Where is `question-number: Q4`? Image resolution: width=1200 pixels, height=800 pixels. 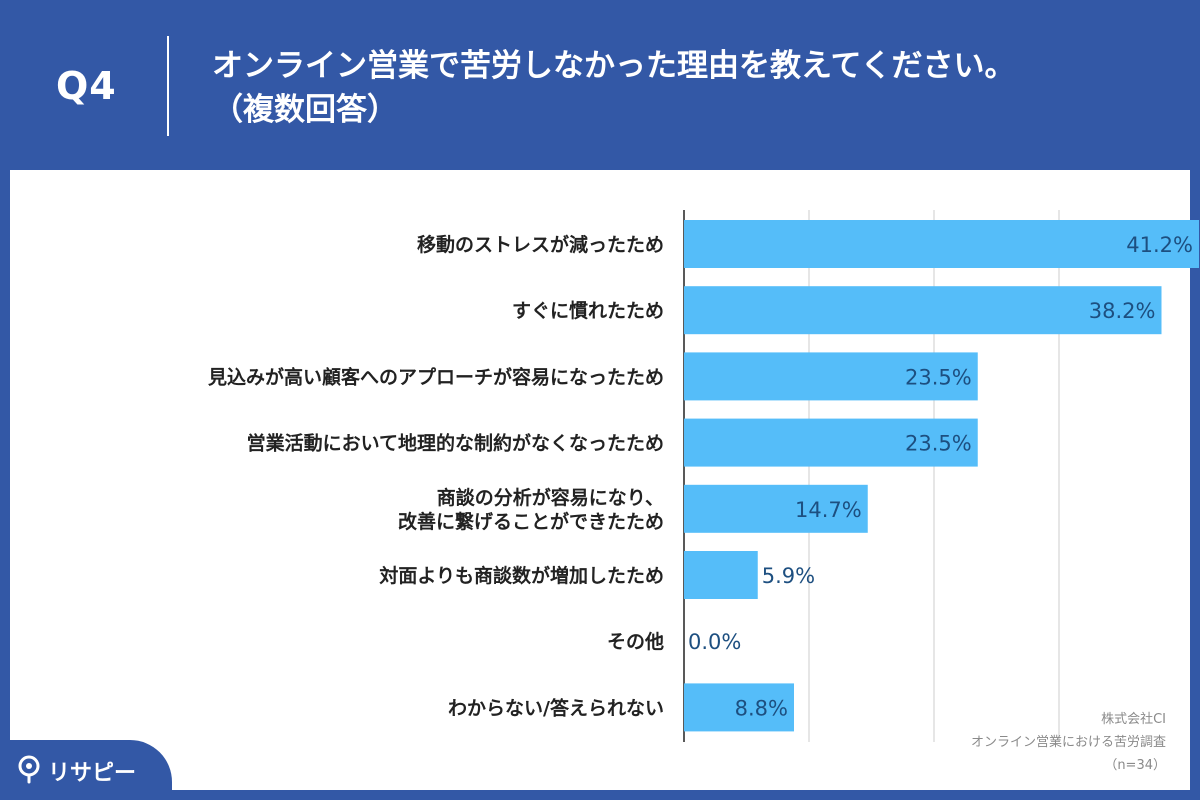
question-number: Q4 is located at coordinates (86, 86).